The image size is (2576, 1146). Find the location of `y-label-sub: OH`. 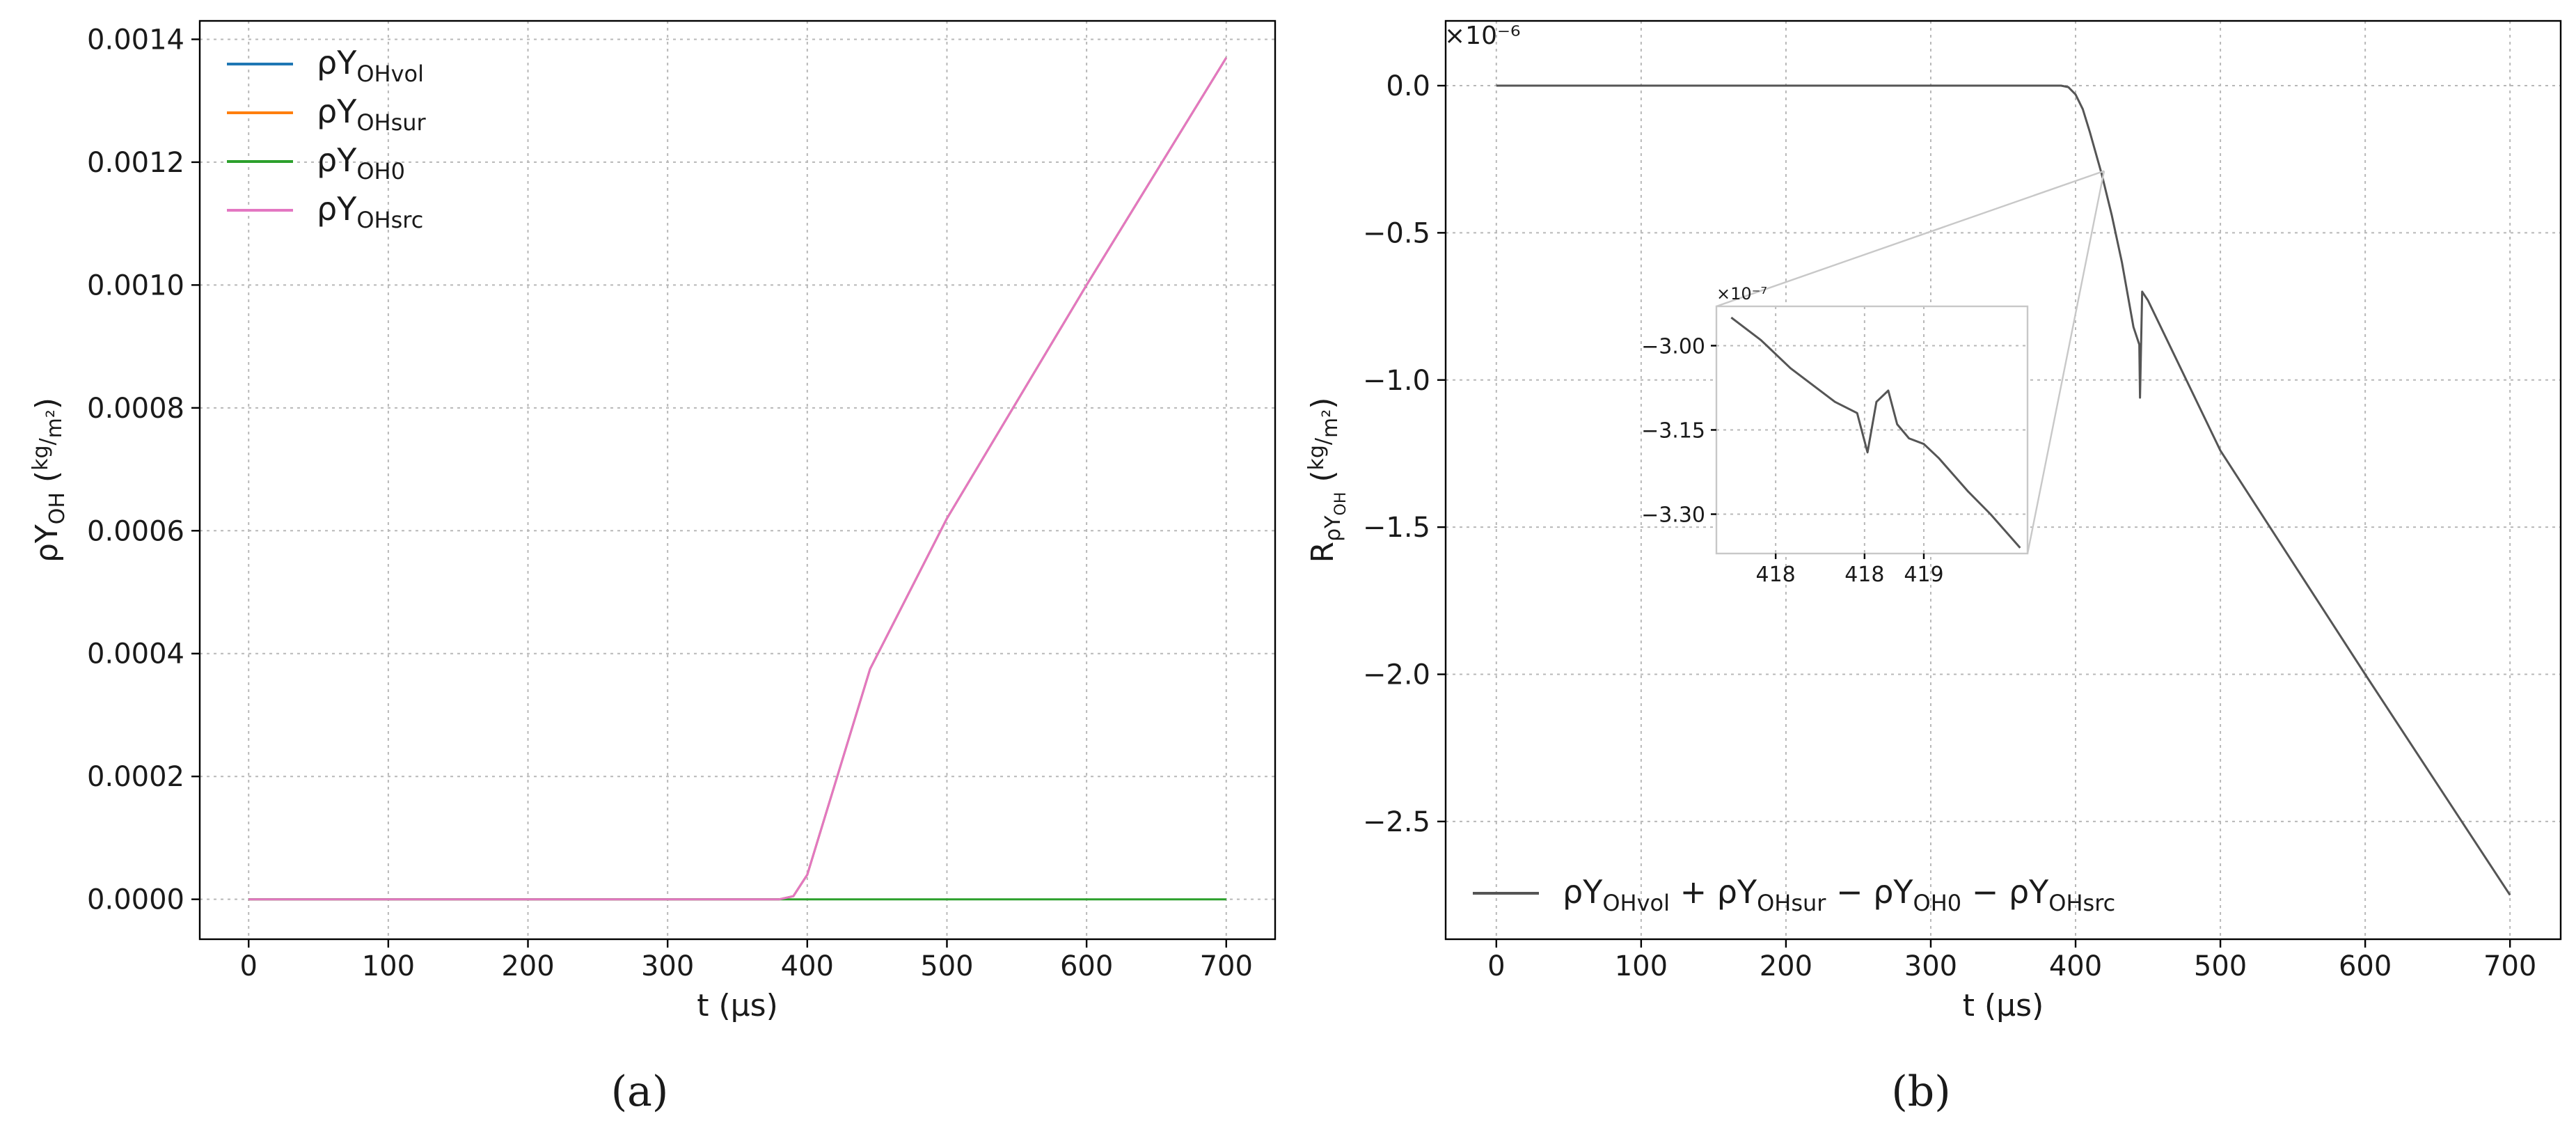

y-label-sub: OH is located at coordinates (57, 508).